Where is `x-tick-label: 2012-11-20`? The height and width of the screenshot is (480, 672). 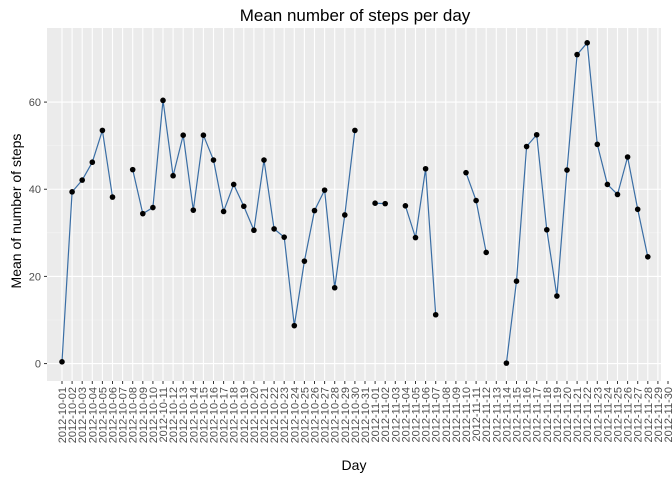 x-tick-label: 2012-11-20 is located at coordinates (568, 414).